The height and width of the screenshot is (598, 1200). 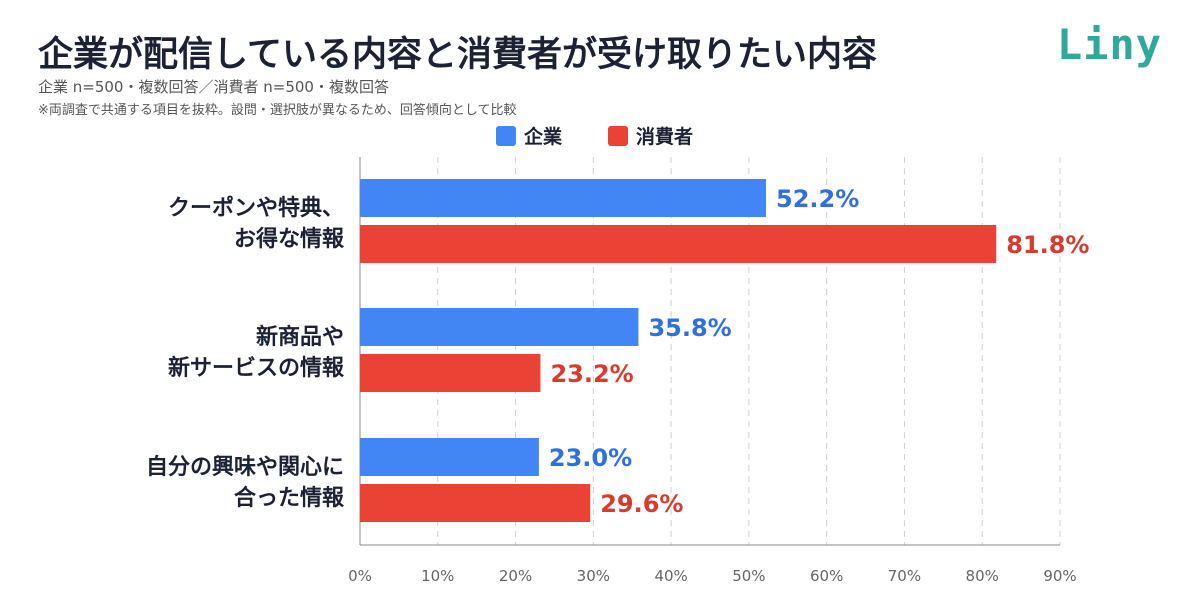 I want to click on chart-legend: 企業 消費者, so click(x=594, y=135).